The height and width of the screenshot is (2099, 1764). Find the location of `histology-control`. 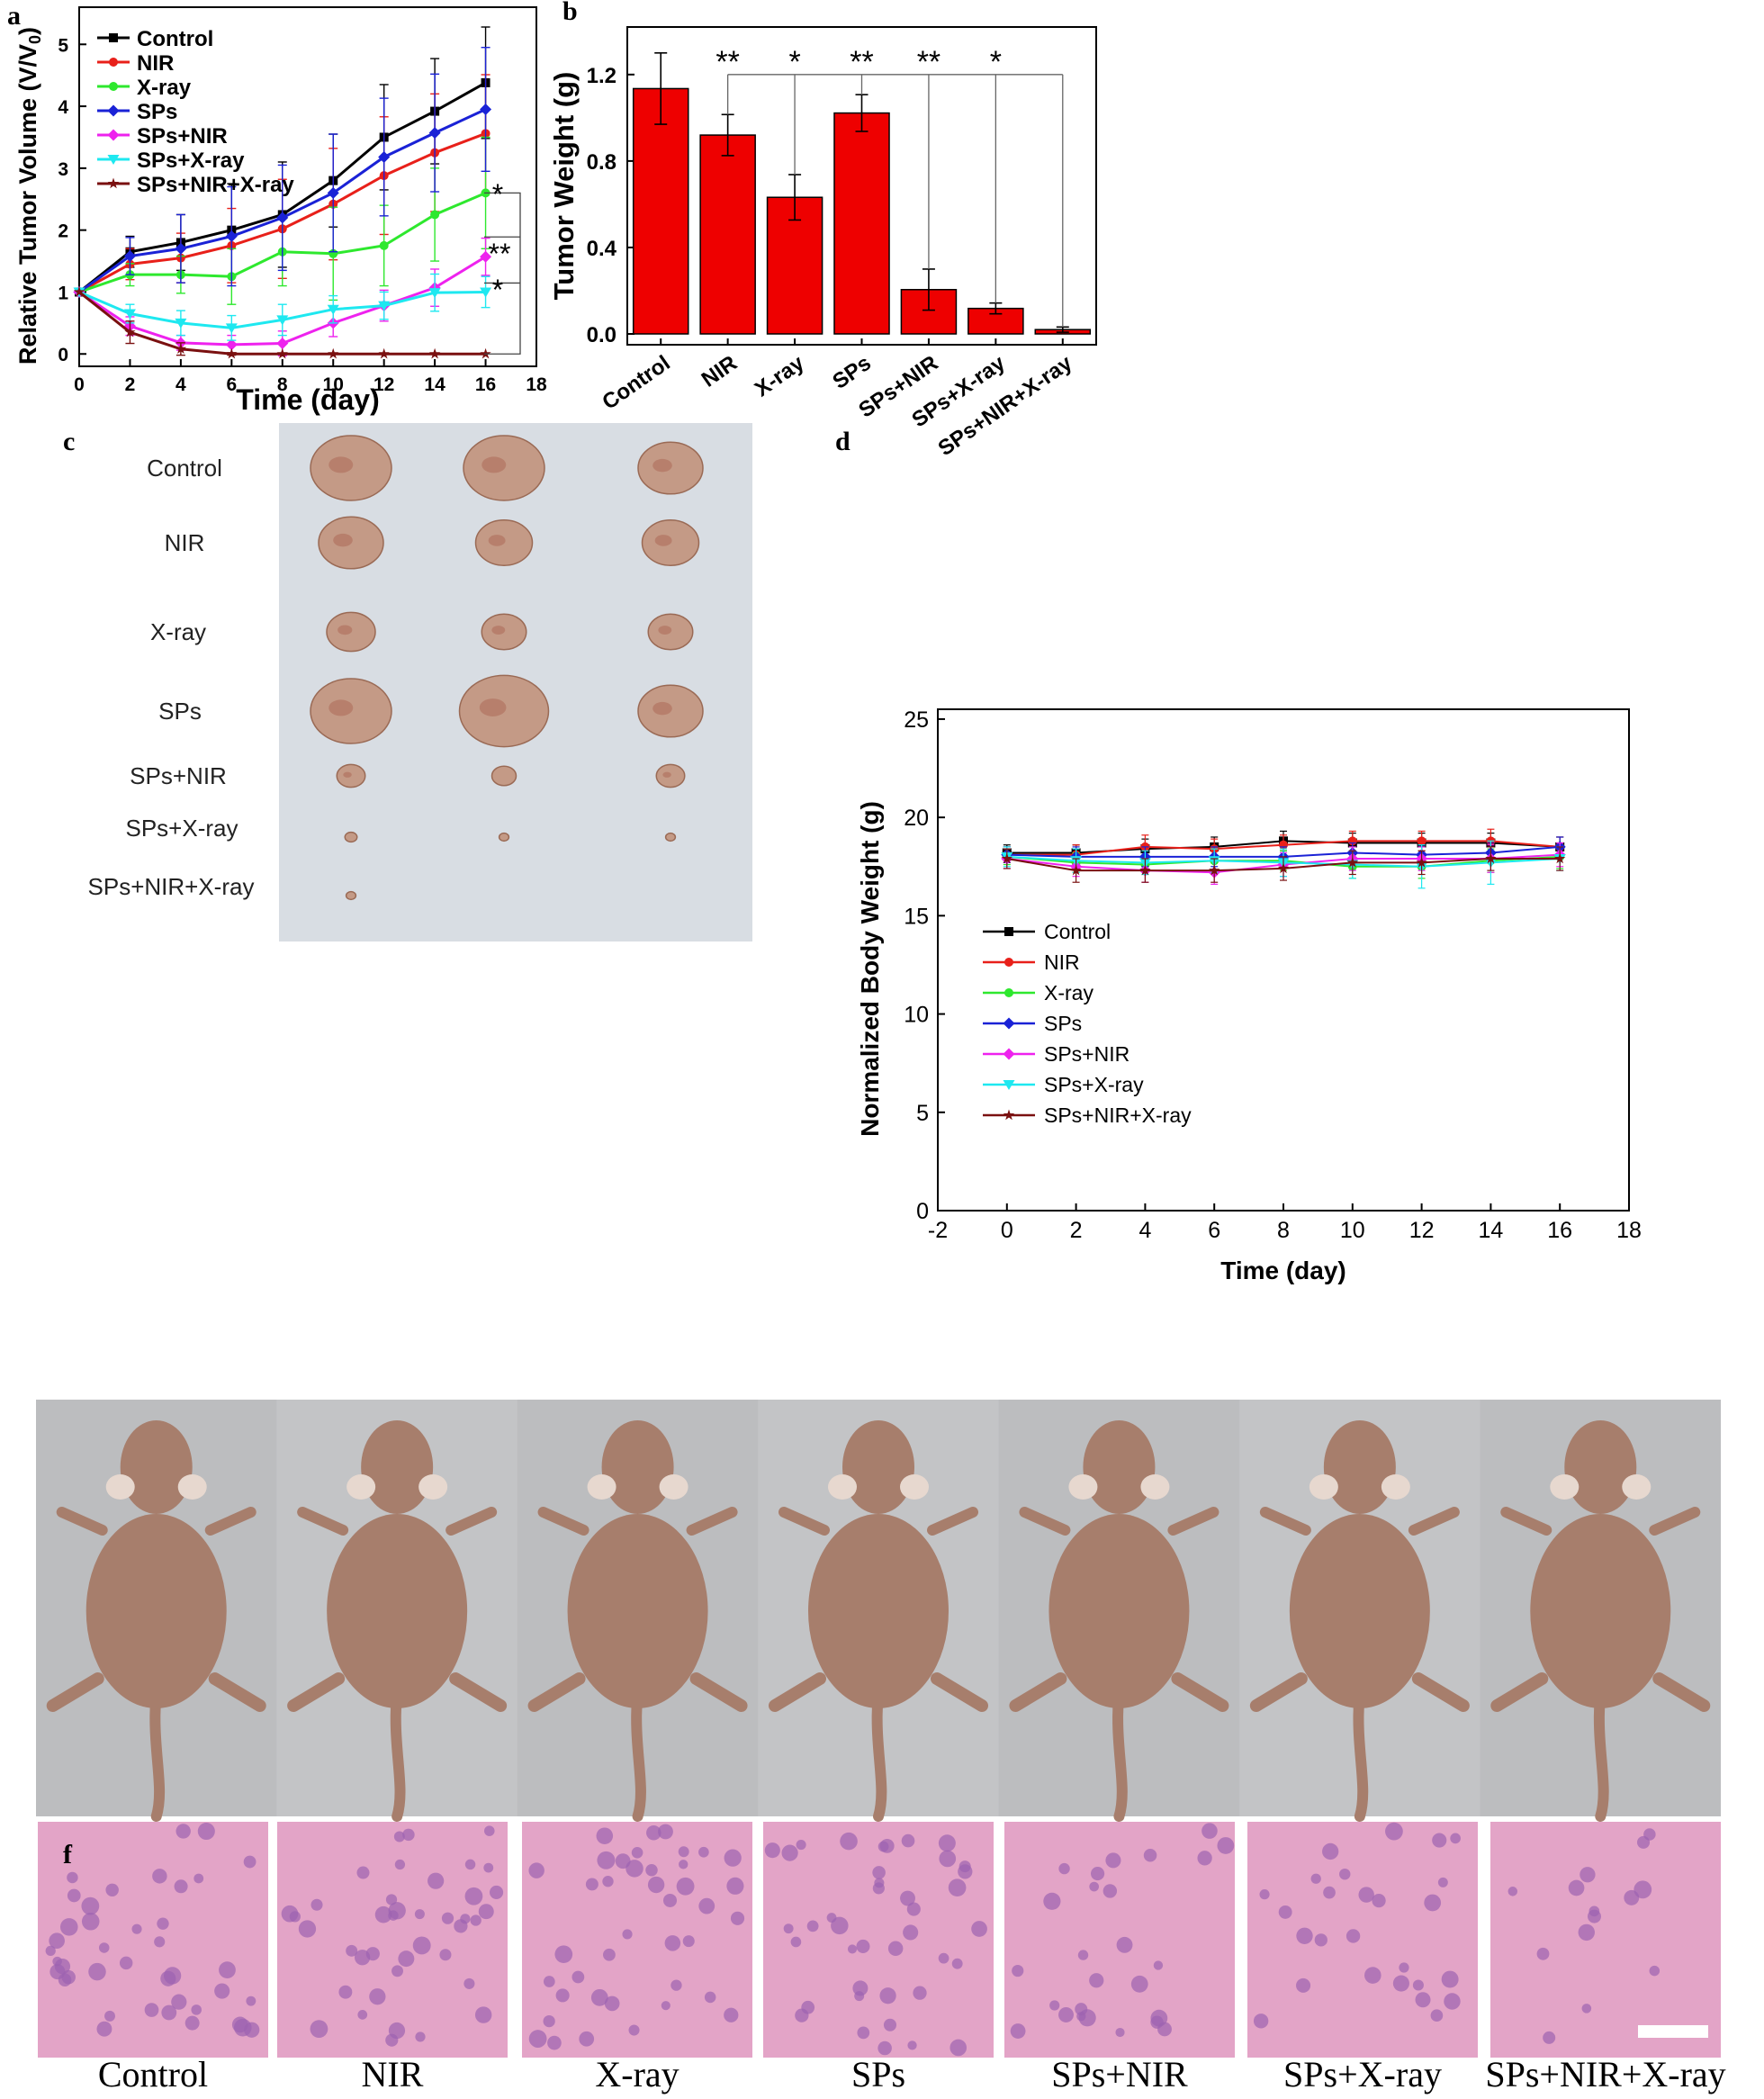

histology-control is located at coordinates (153, 1940).